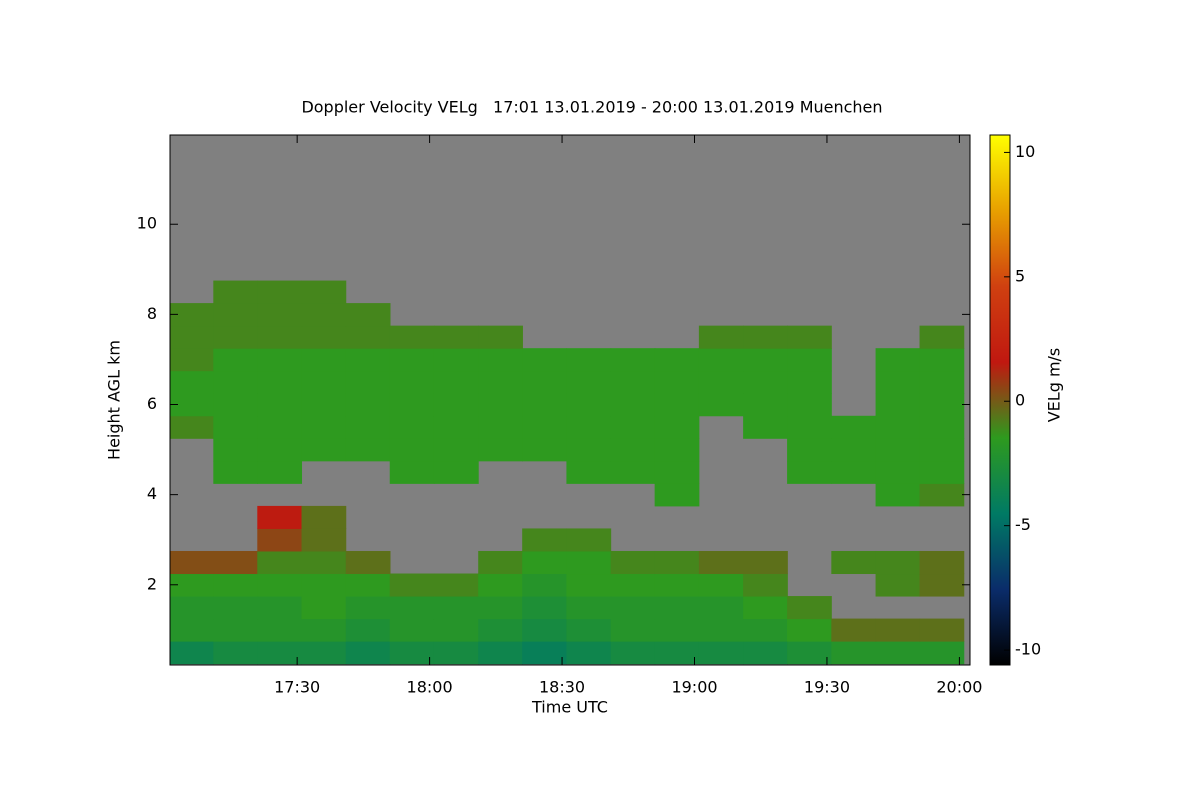 This screenshot has height=804, width=1200. Describe the element at coordinates (827, 687) in the screenshot. I see `x-tick-label: 19:30` at that location.